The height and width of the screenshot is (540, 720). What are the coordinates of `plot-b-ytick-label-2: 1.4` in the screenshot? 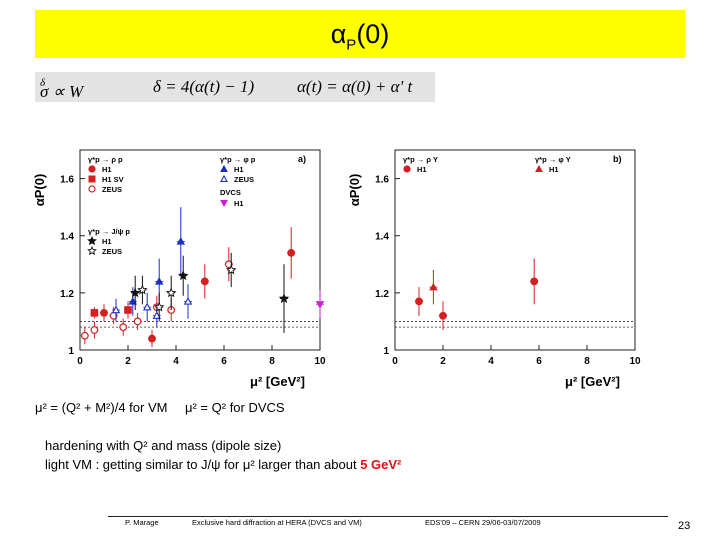 It's located at (382, 237).